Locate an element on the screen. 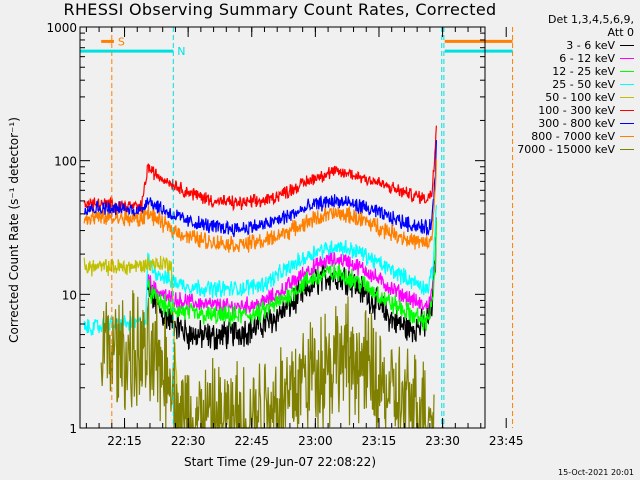 The height and width of the screenshot is (480, 640). legend-item-6-12-kev: 6 - 12 keV is located at coordinates (554, 58).